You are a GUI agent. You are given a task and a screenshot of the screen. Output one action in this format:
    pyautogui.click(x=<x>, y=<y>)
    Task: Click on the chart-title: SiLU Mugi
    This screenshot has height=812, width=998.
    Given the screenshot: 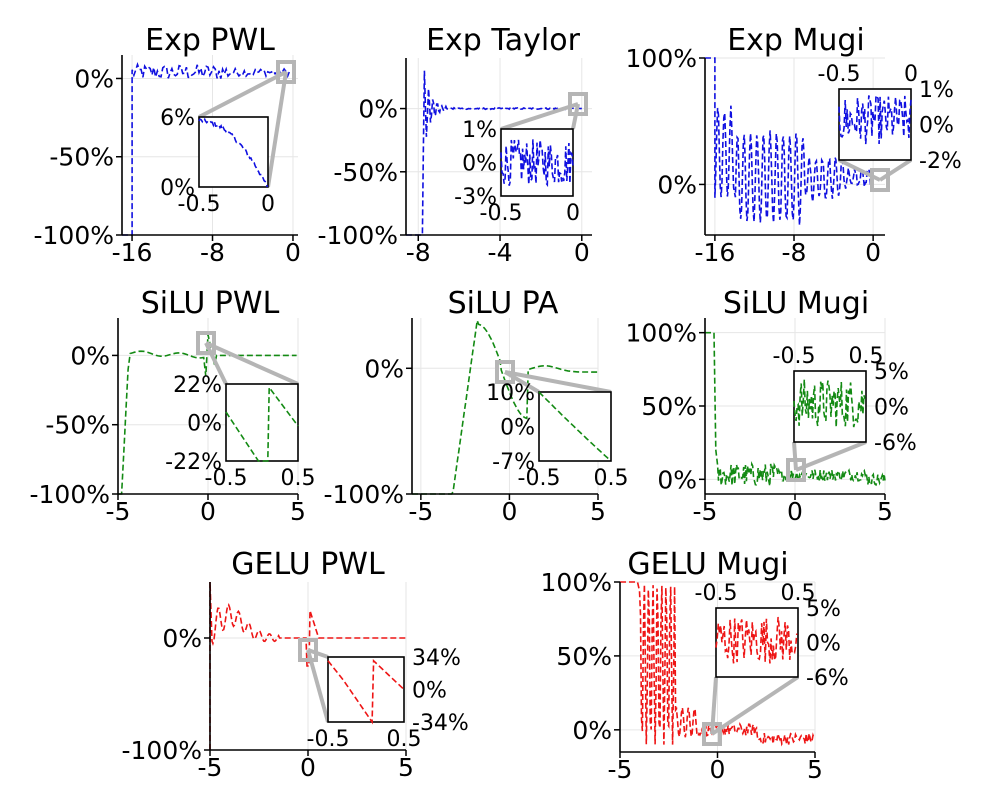 What is the action you would take?
    pyautogui.click(x=796, y=303)
    